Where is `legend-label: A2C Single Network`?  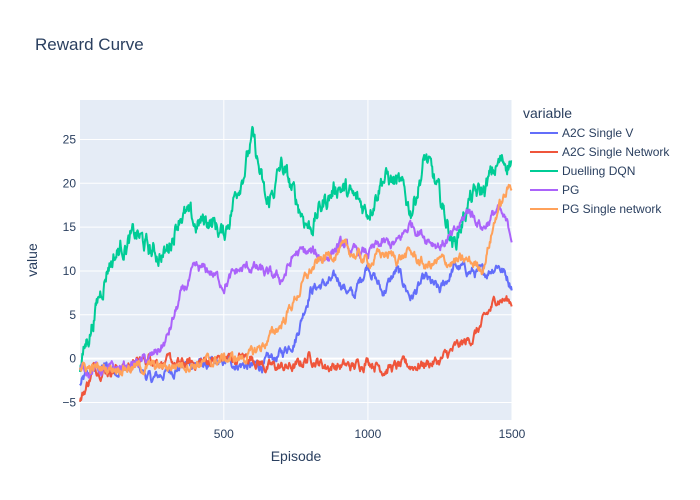 legend-label: A2C Single Network is located at coordinates (616, 152).